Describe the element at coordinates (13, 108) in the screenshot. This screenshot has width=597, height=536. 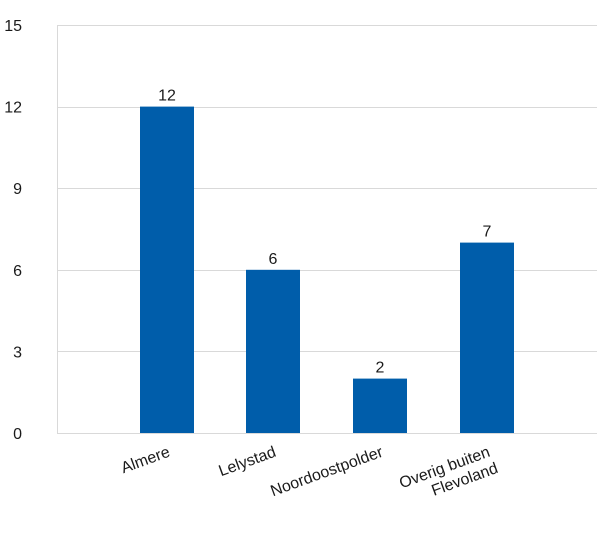
I see `y-tick-label: 12` at that location.